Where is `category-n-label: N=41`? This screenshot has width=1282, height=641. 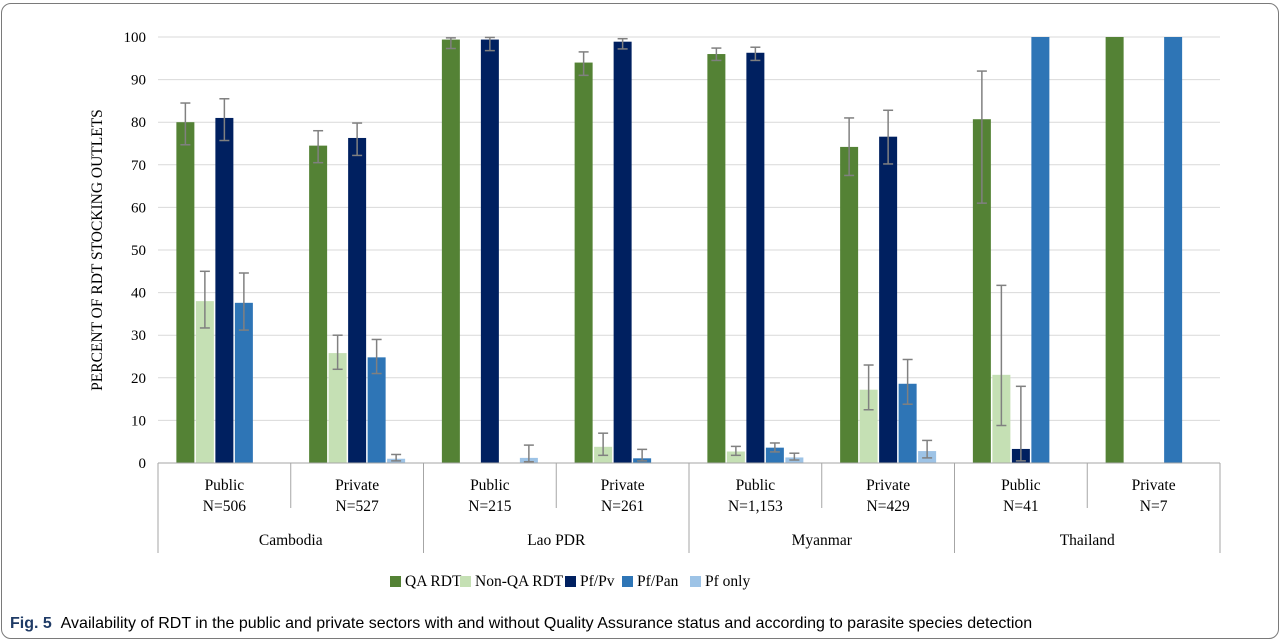
category-n-label: N=41 is located at coordinates (1020, 506).